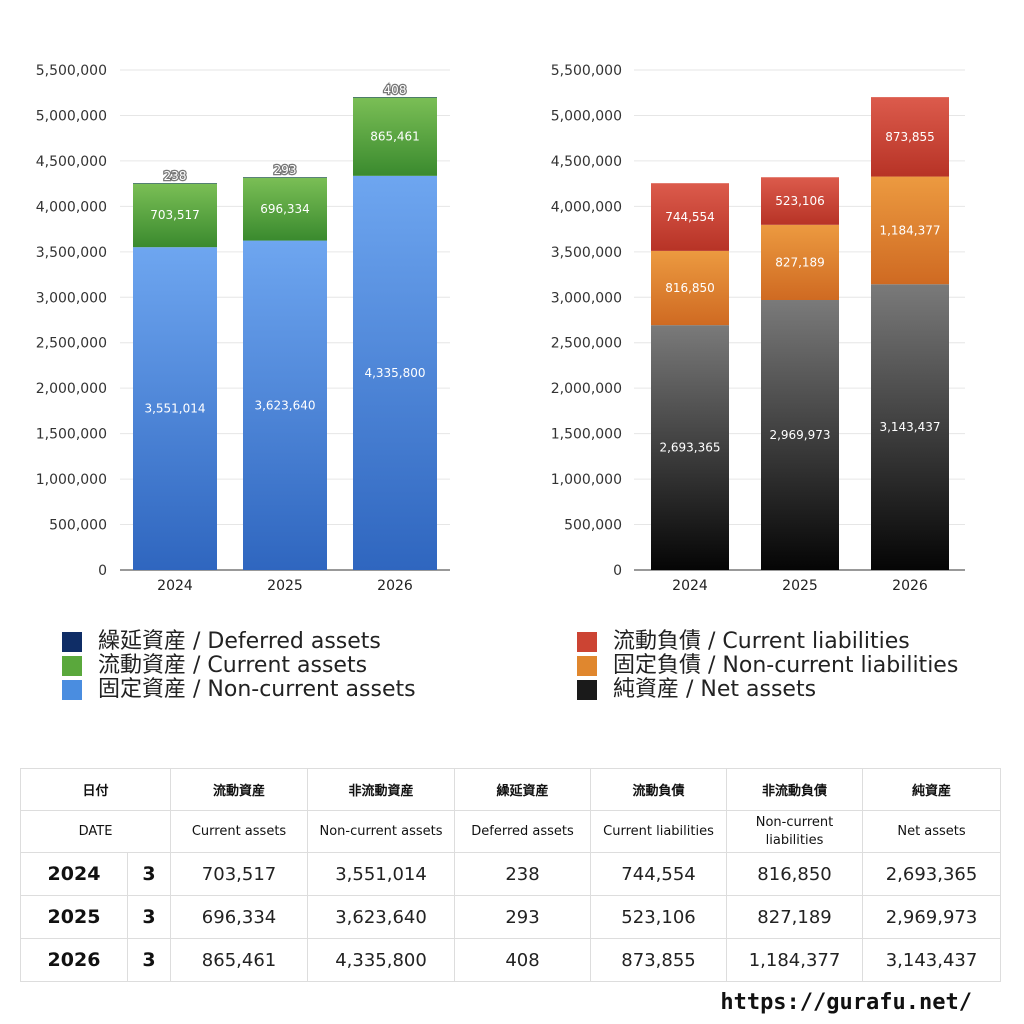 This screenshot has width=1024, height=1024. I want to click on data-label: 4,335,800, so click(394, 373).